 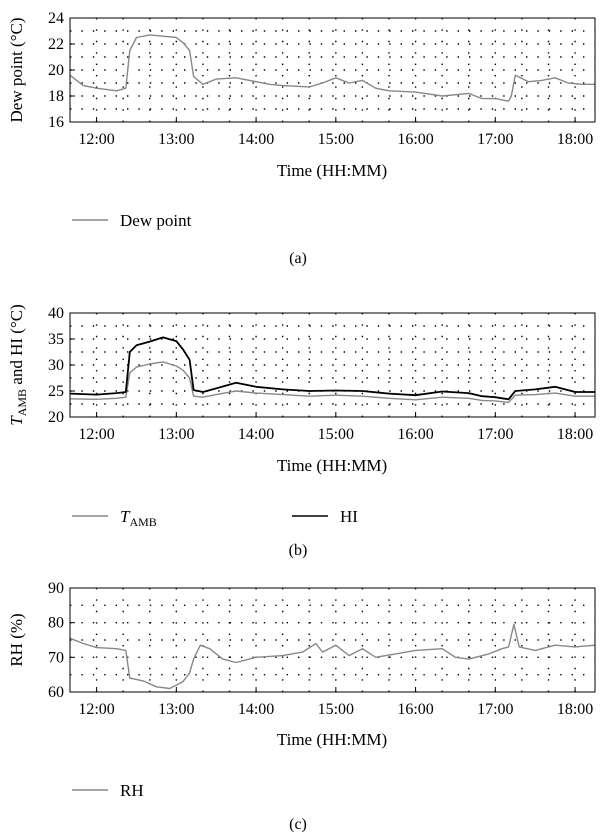 I want to click on panel-b-legend-label-tamb: TAMB, so click(x=138, y=518).